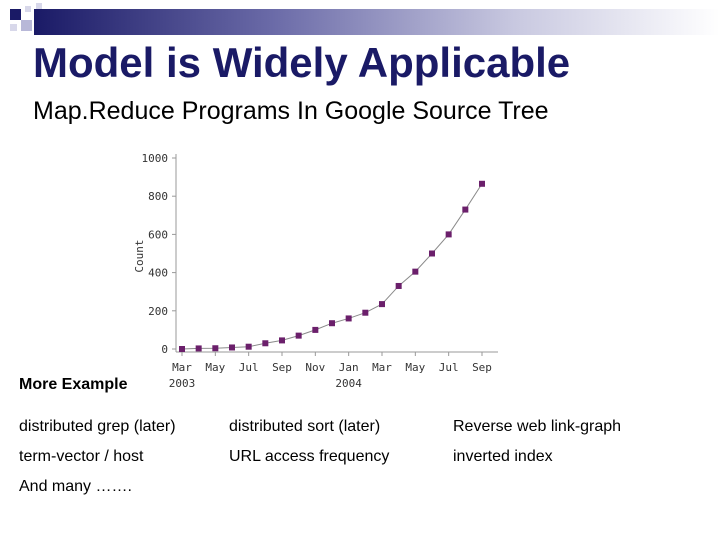  I want to click on chart-series, so click(332, 266).